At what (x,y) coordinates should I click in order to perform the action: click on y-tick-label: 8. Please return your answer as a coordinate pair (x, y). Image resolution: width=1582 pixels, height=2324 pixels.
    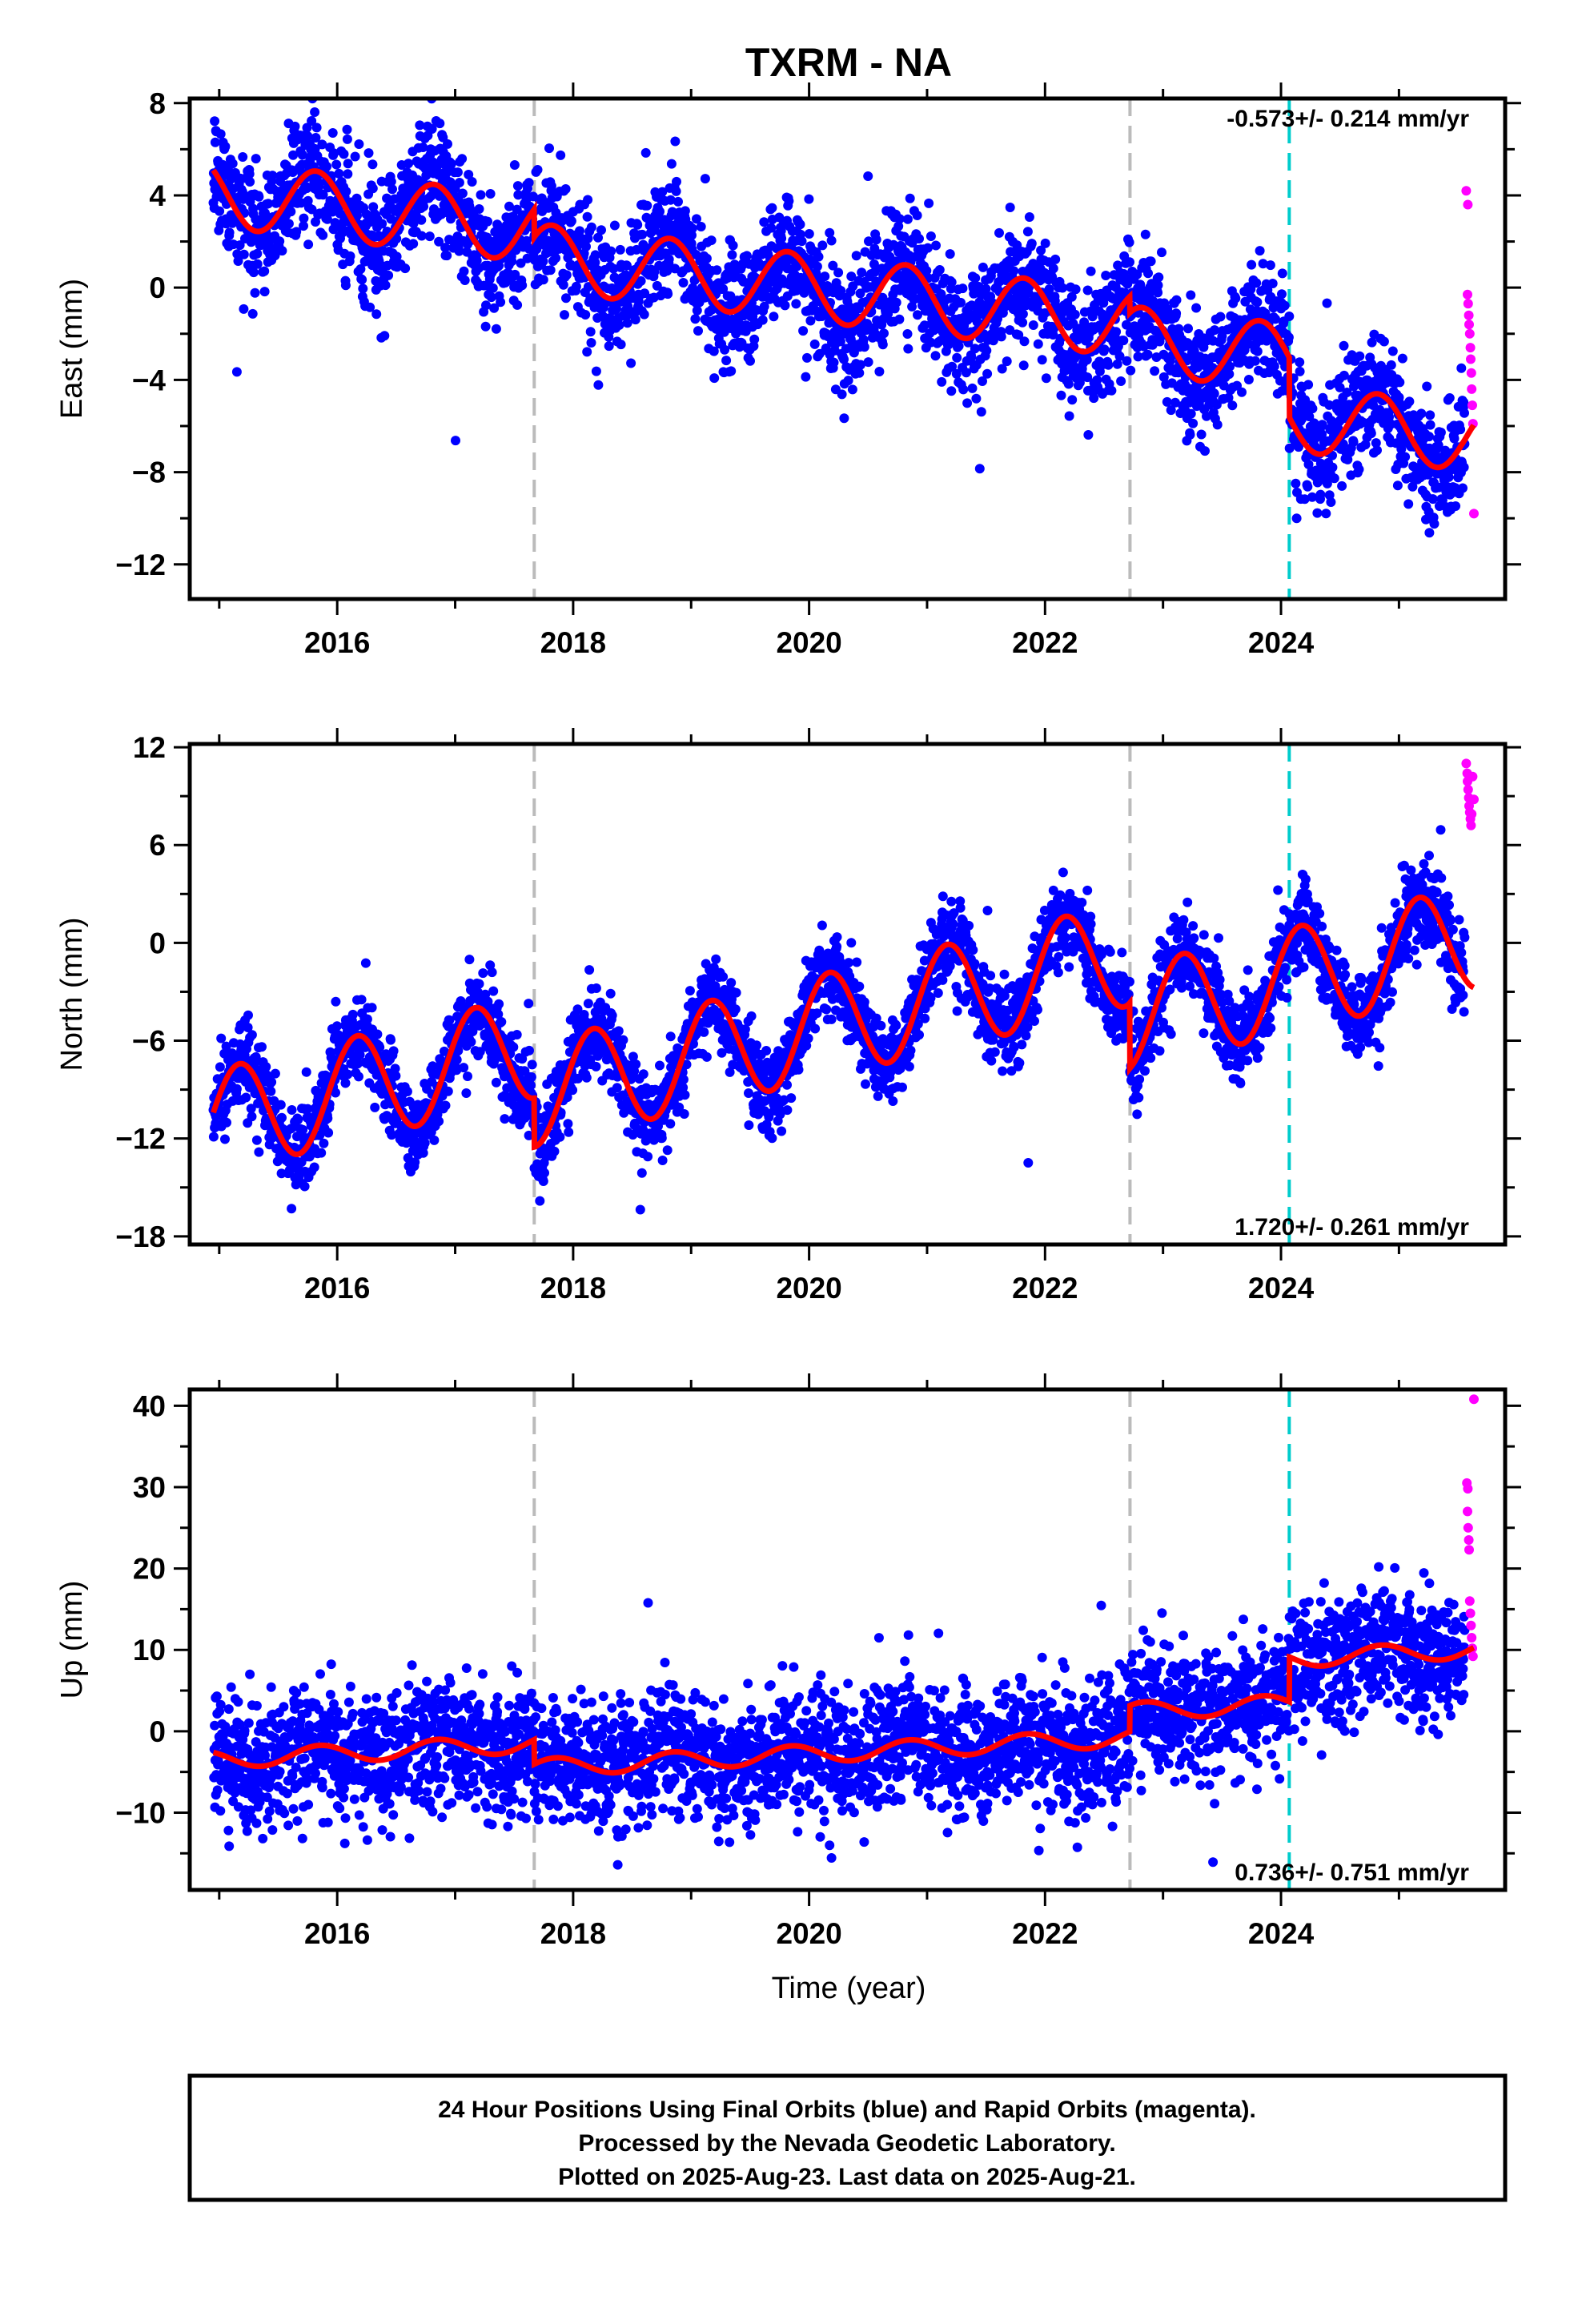
    Looking at the image, I should click on (157, 103).